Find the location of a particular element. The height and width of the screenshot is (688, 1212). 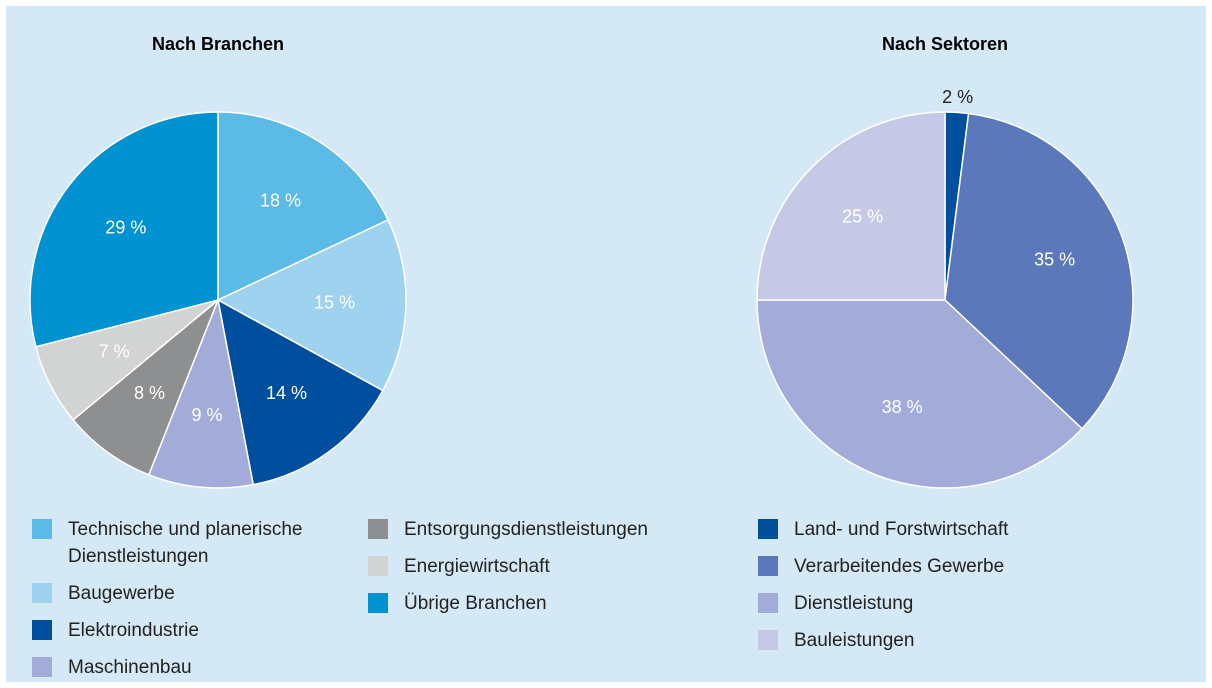

legend-item: Übrige Branchen is located at coordinates (533, 603).